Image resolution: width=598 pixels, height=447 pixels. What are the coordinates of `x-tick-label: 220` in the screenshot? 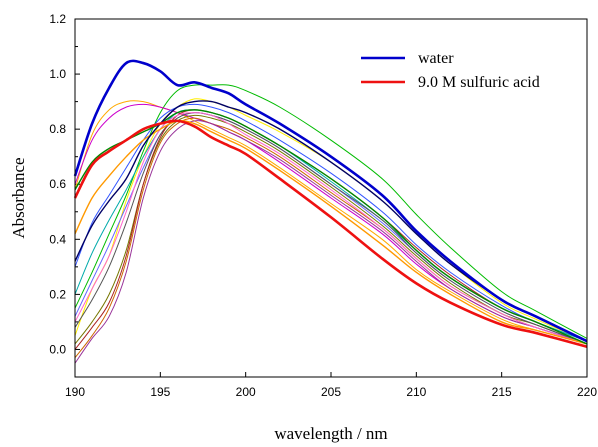 It's located at (587, 392).